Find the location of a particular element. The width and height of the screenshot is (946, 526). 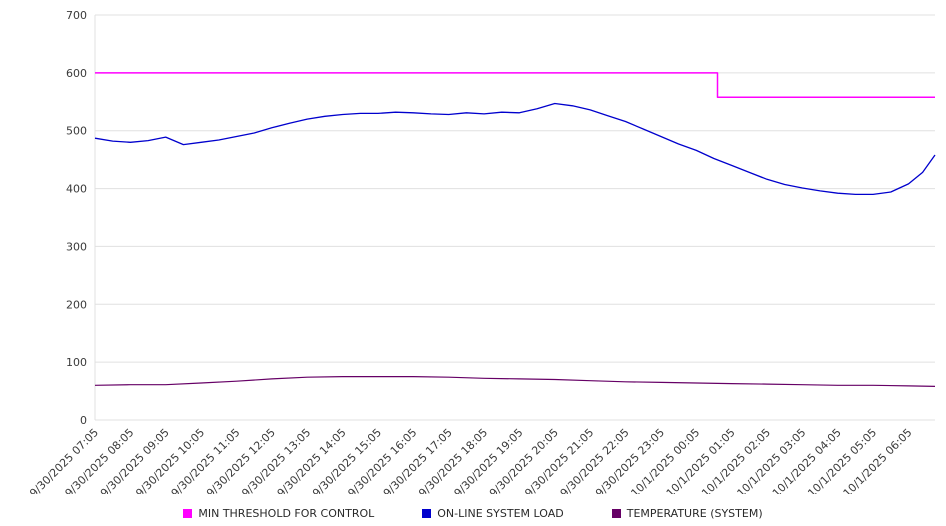

legend-label-temperature: TEMPERATURE (SYSTEM) is located at coordinates (694, 513).